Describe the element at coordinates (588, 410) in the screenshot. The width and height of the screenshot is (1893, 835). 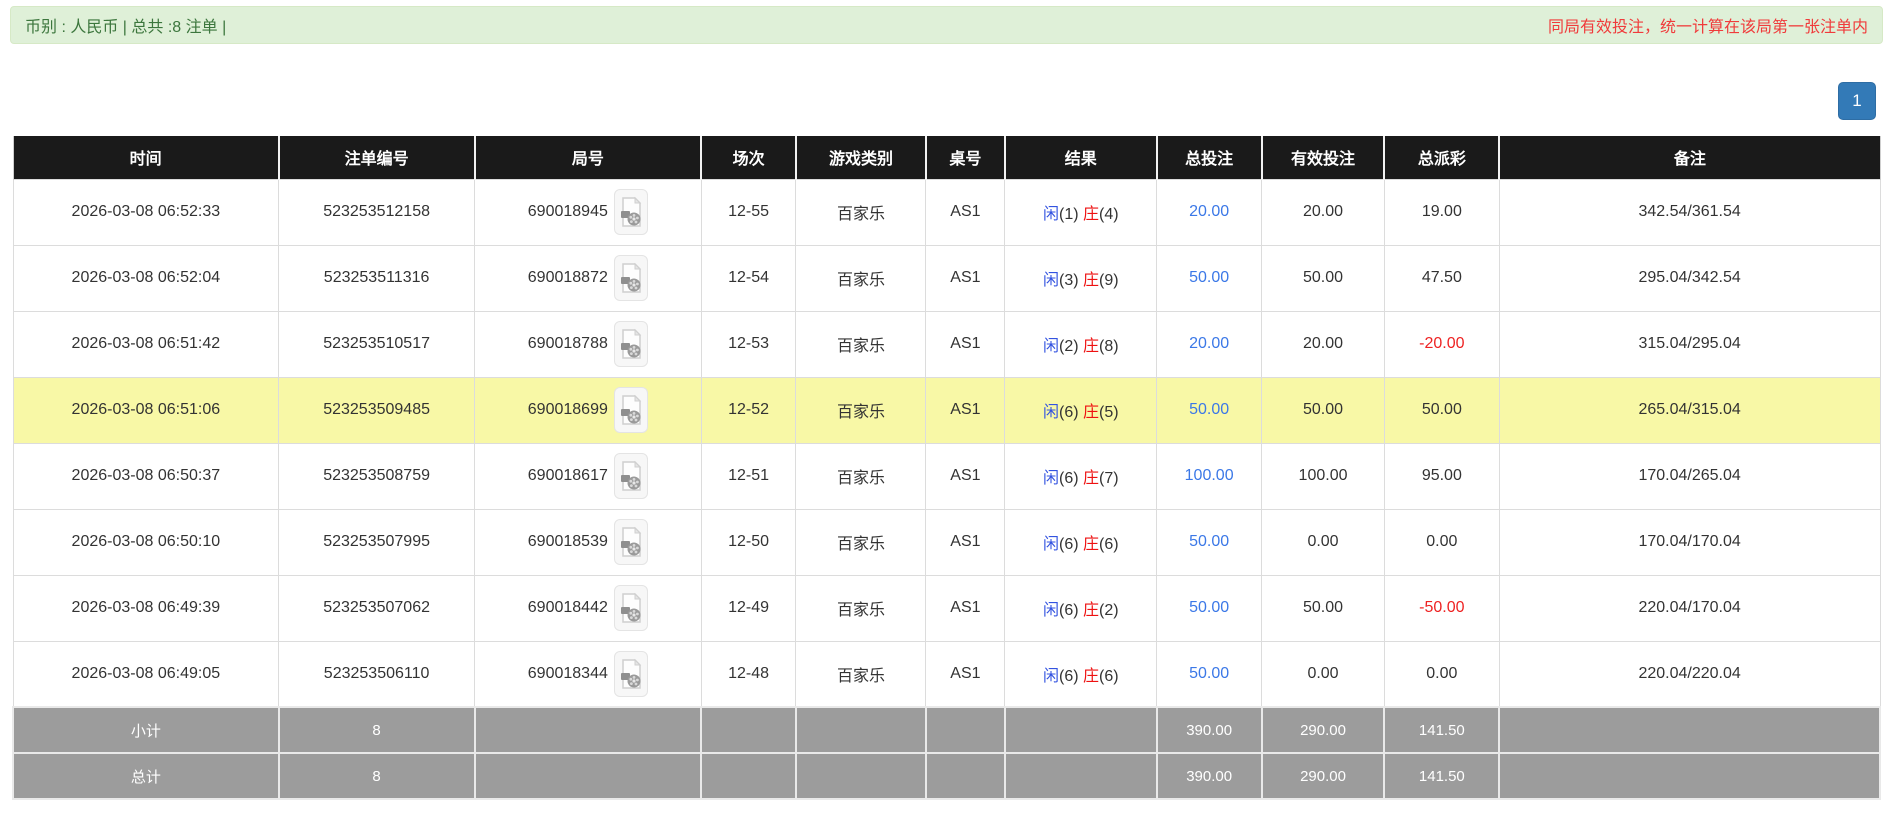
I see `game-no-cell: 690018699` at that location.